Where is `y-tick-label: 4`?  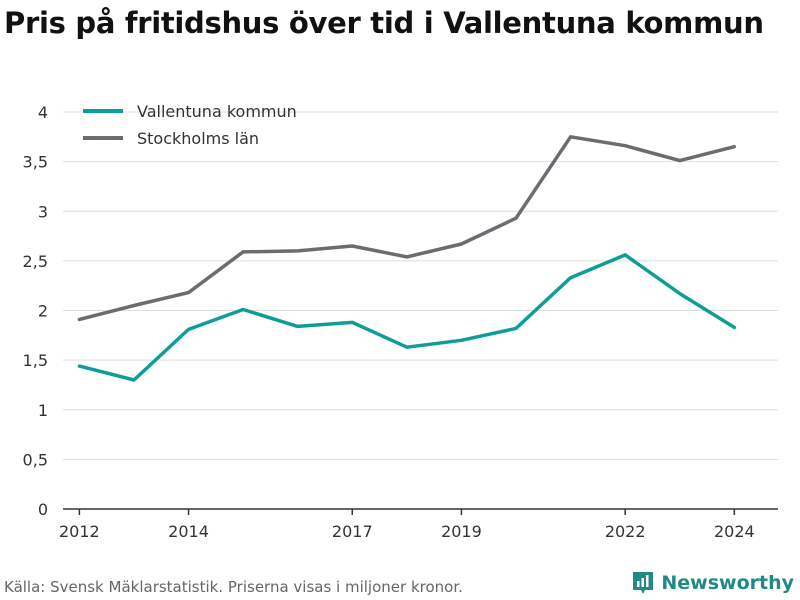
y-tick-label: 4 is located at coordinates (43, 112).